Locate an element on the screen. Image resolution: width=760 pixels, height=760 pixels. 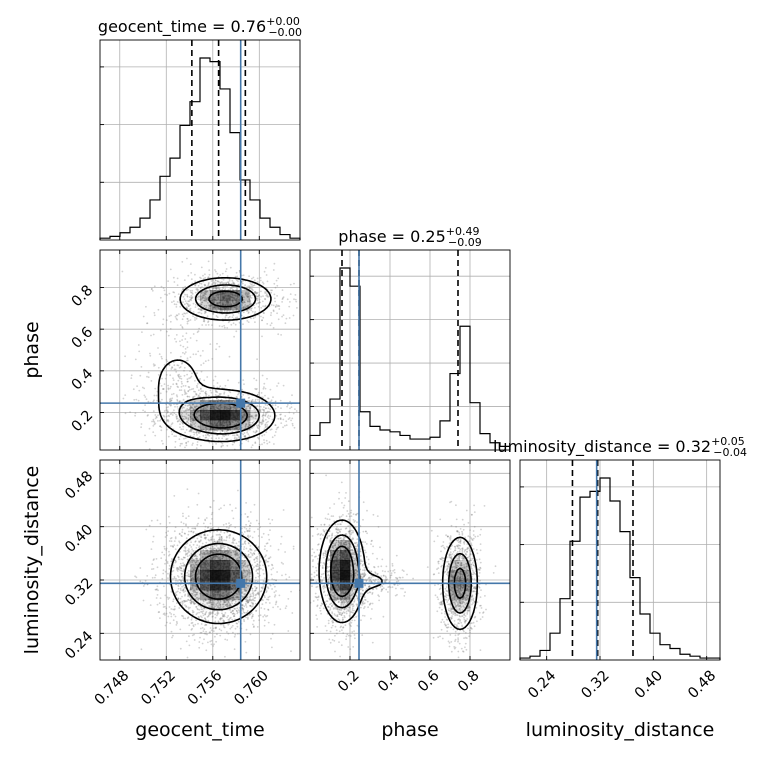
grid-luminosity_distance is located at coordinates (620, 560).